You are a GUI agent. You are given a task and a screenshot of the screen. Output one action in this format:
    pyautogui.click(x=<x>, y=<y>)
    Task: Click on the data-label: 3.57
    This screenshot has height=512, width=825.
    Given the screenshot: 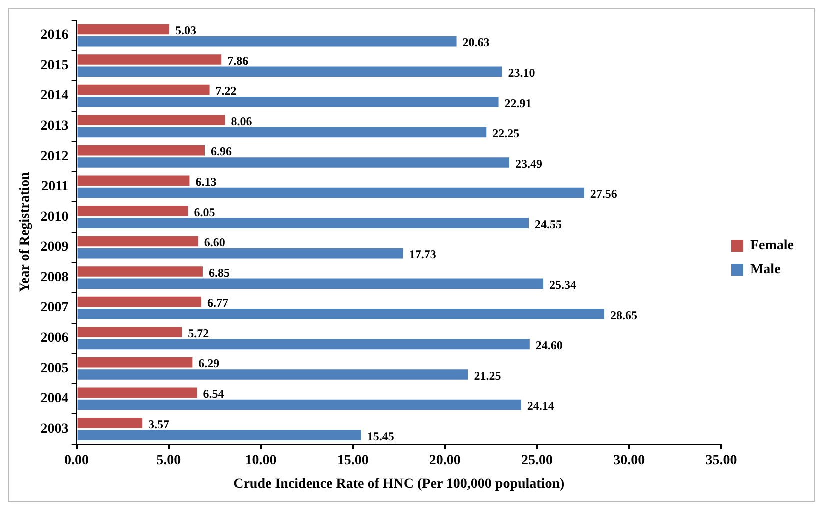 What is the action you would take?
    pyautogui.click(x=159, y=424)
    